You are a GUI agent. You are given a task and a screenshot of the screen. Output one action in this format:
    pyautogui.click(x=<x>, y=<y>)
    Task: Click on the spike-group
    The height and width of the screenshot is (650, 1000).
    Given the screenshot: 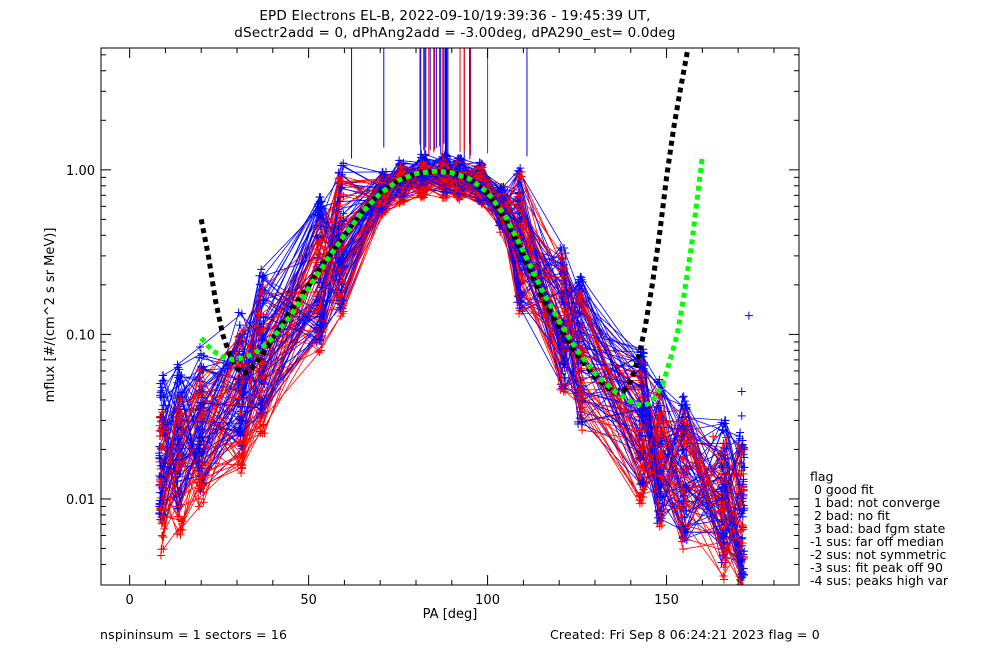 What is the action you would take?
    pyautogui.click(x=439, y=104)
    